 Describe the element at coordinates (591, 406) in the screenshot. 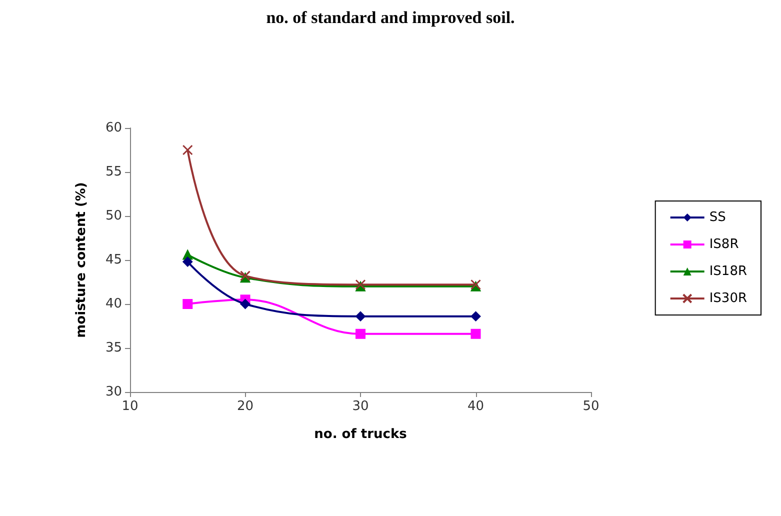

I see `x-tick-label: 50` at that location.